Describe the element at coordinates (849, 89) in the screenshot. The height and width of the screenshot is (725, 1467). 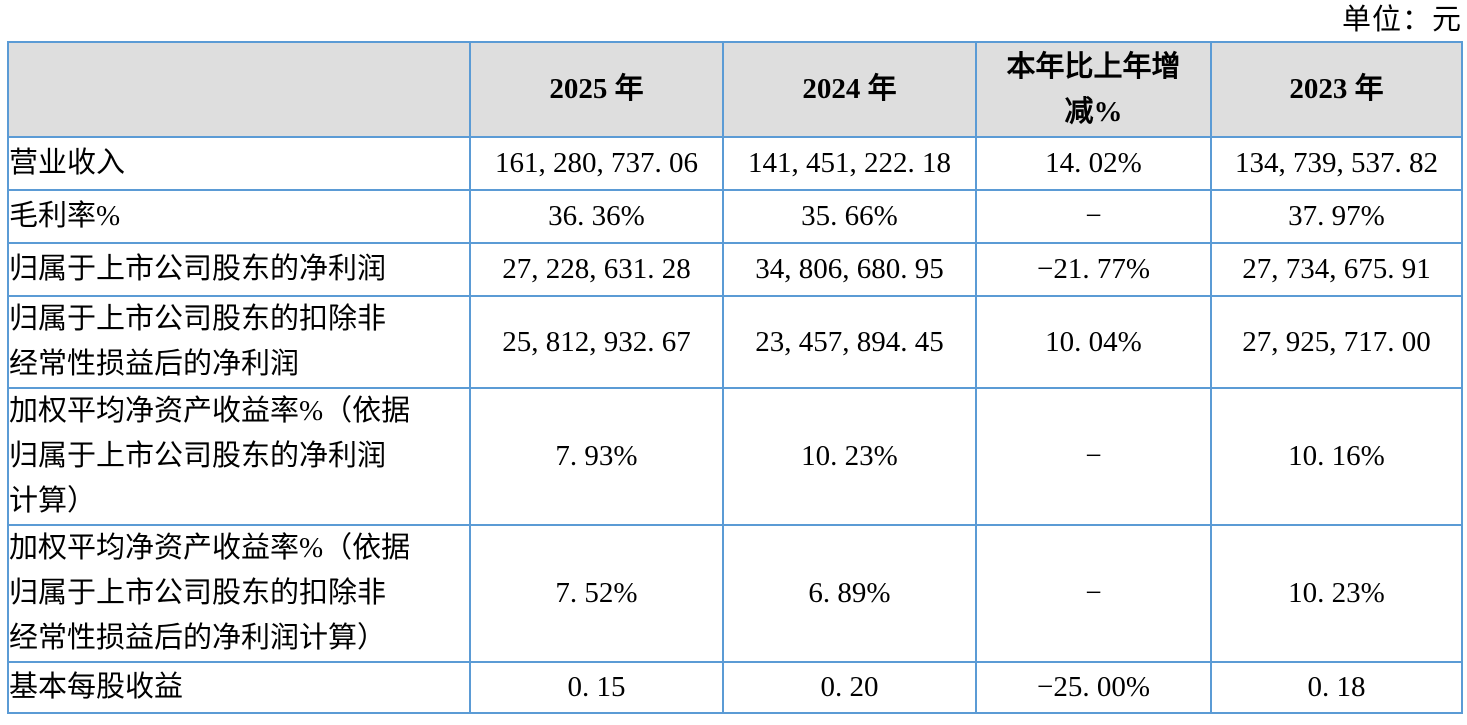
I see `header-col-2024: 2024 年` at that location.